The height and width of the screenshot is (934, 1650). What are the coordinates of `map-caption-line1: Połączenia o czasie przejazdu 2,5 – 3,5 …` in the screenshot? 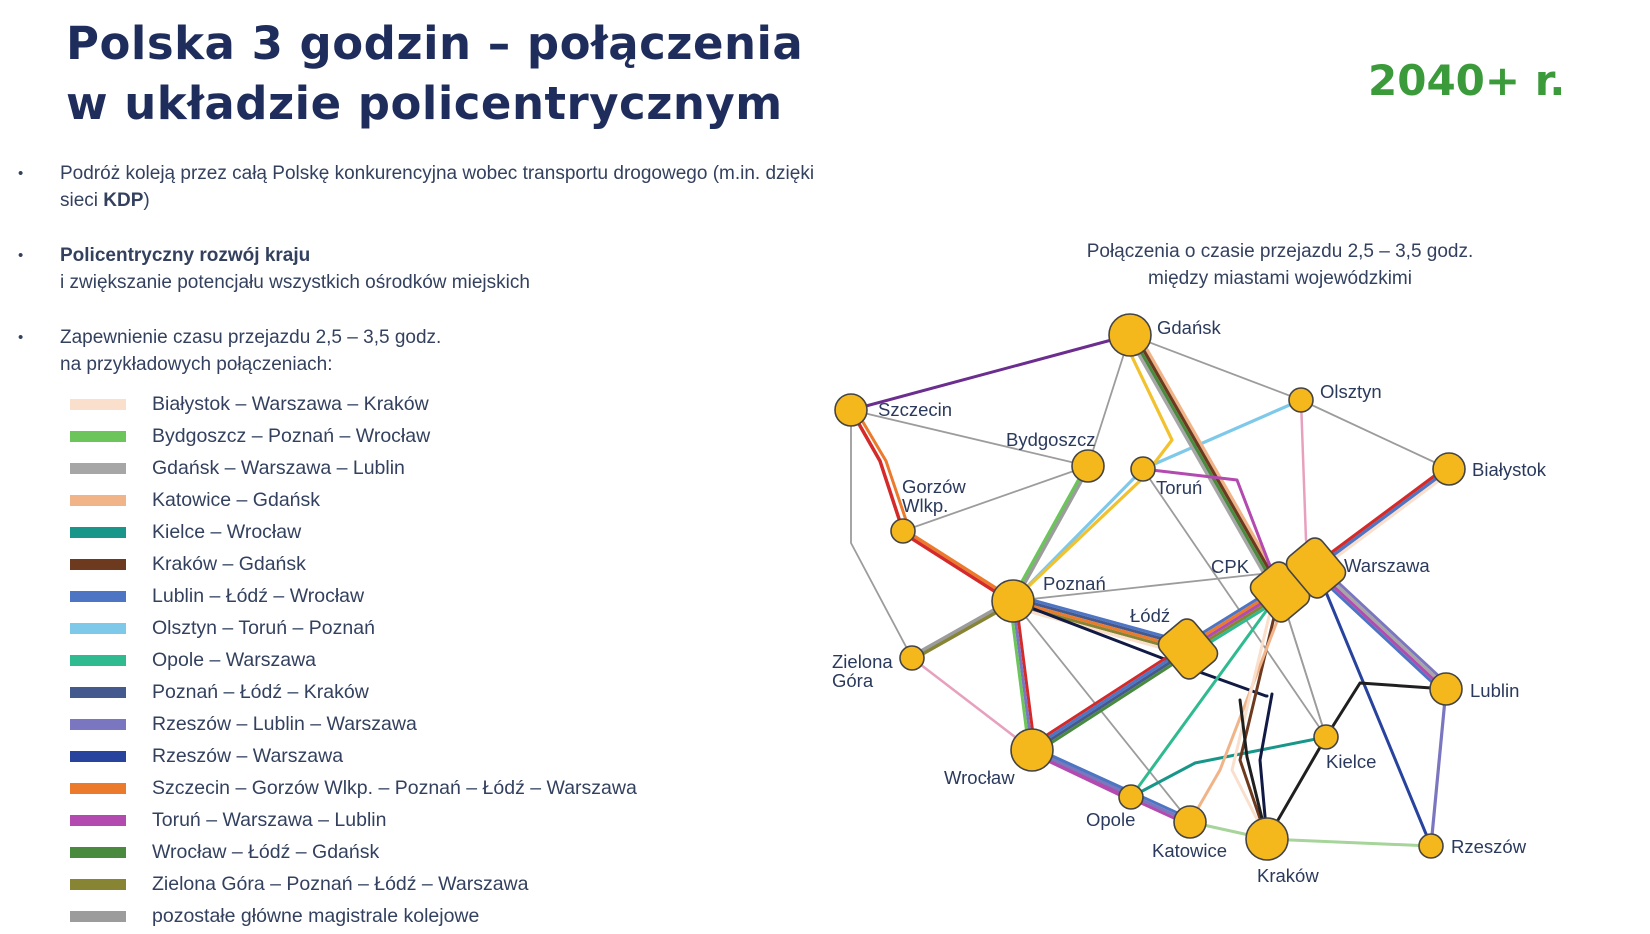 It's located at (1280, 251).